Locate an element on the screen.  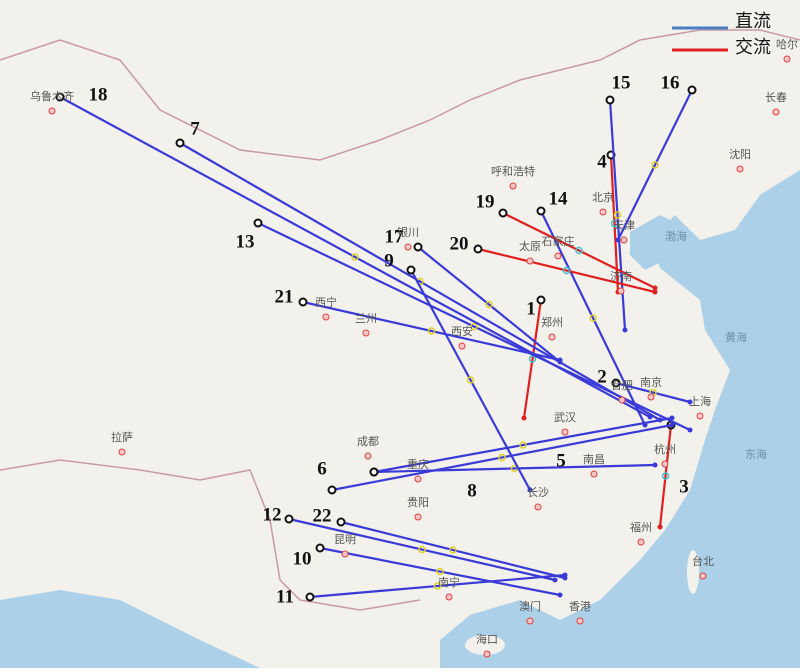
city-label: 上海 is located at coordinates (700, 401).